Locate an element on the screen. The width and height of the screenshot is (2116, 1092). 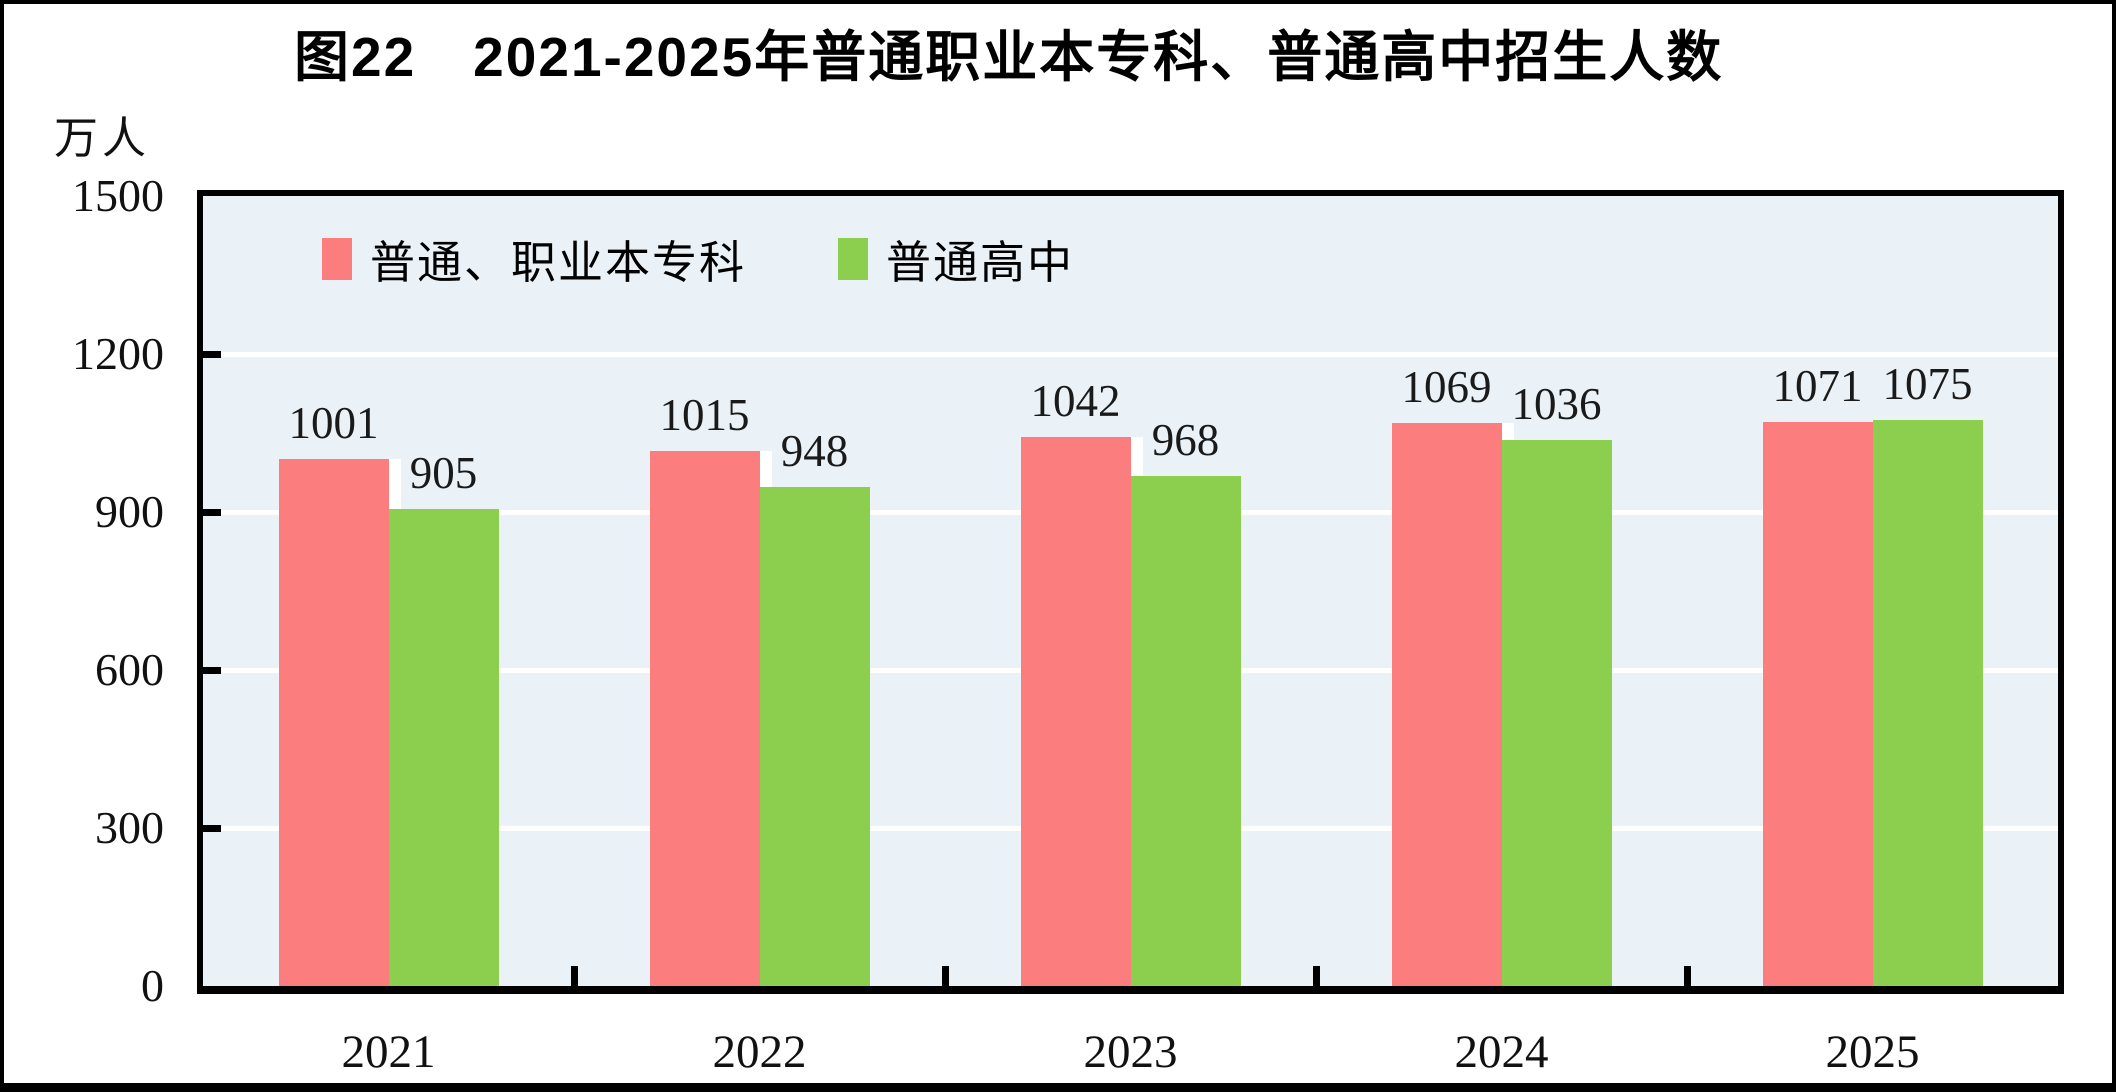
bar-value-label-gaozhong-2021: 905 is located at coordinates (443, 473).